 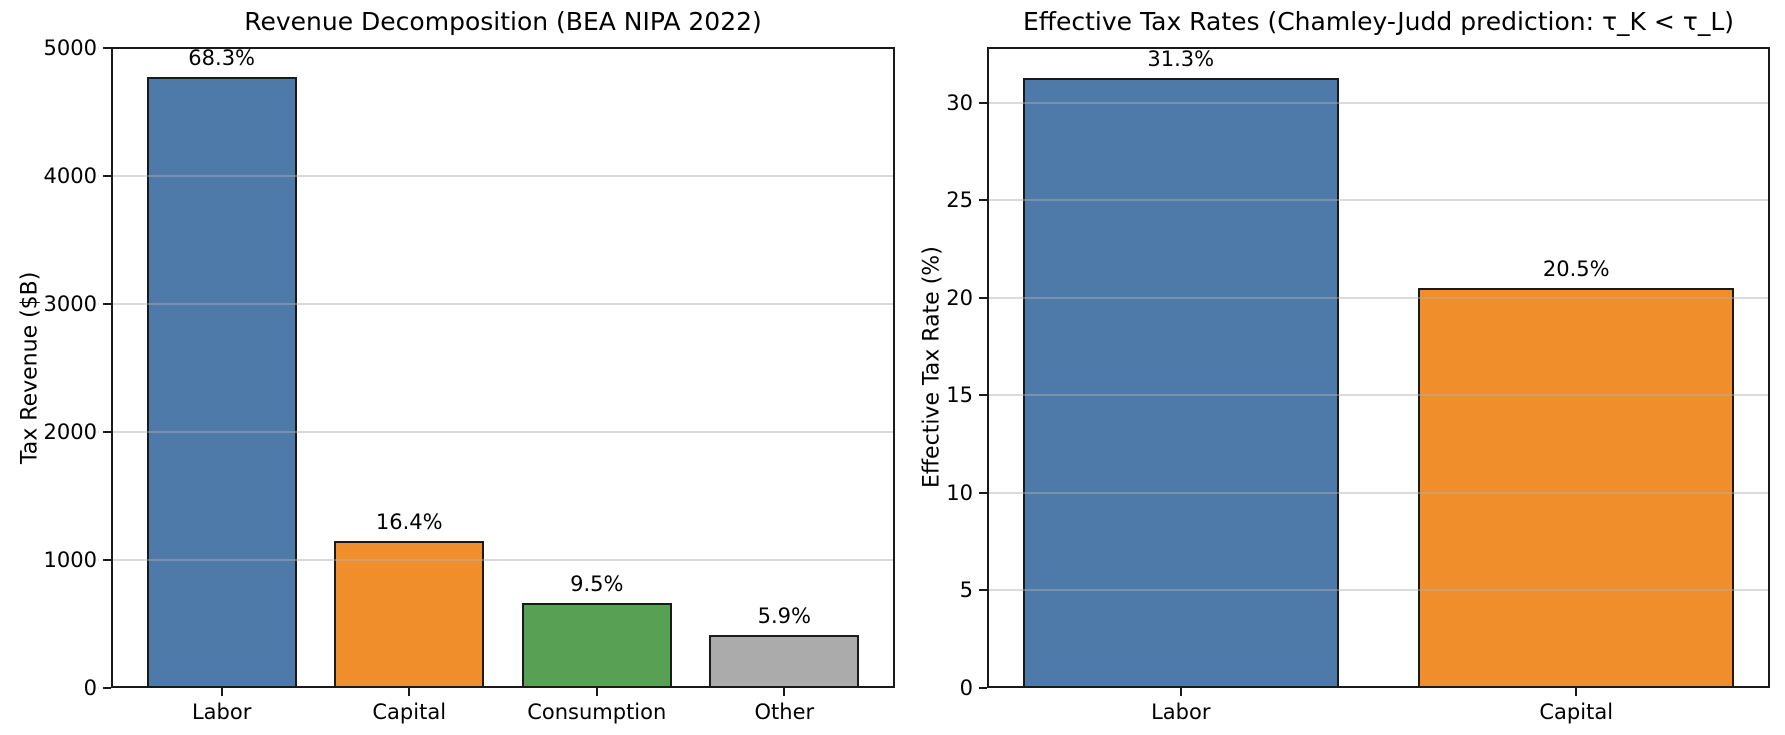 I want to click on y-tick-label: 5000, so click(x=70, y=47).